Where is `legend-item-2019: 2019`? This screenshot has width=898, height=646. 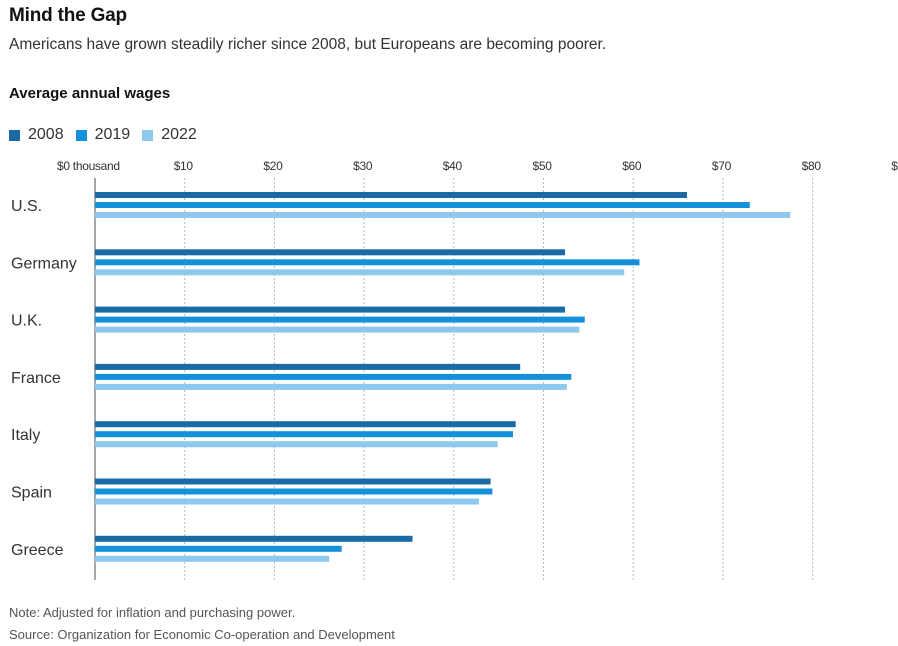
legend-item-2019: 2019 is located at coordinates (103, 135).